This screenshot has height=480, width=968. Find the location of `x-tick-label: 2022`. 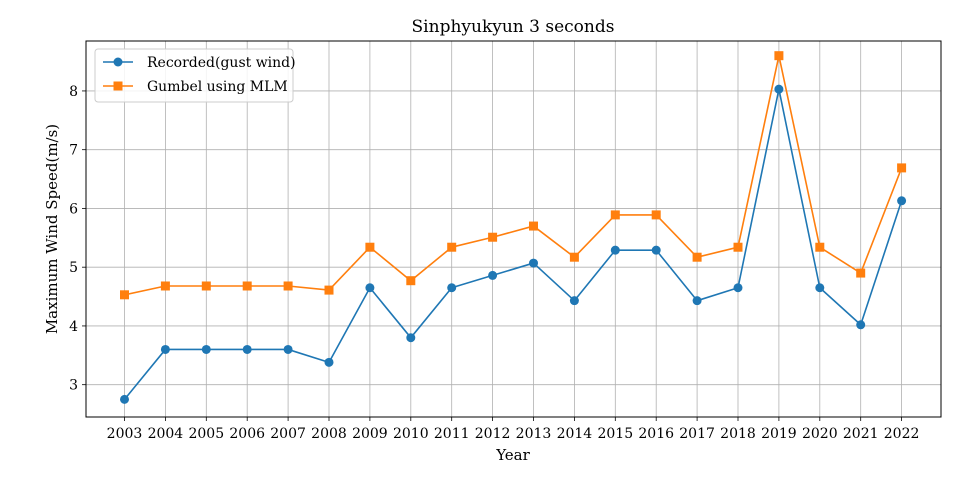

x-tick-label: 2022 is located at coordinates (902, 434).